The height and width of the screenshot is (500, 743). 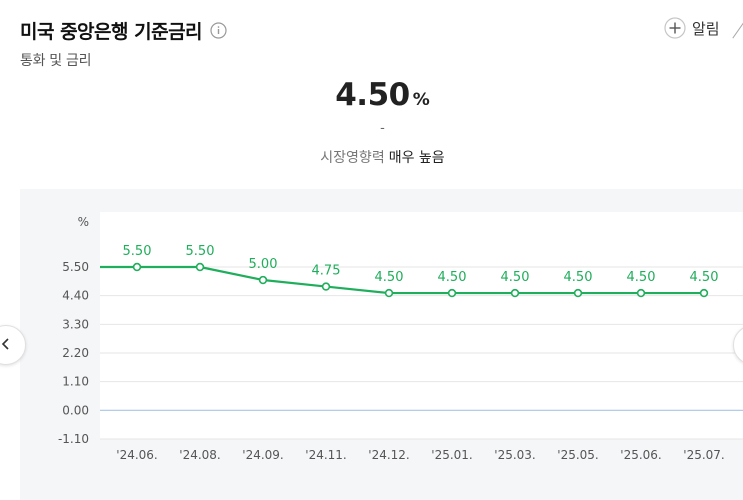 I want to click on y-tick-label: 1.10, so click(x=75, y=382).